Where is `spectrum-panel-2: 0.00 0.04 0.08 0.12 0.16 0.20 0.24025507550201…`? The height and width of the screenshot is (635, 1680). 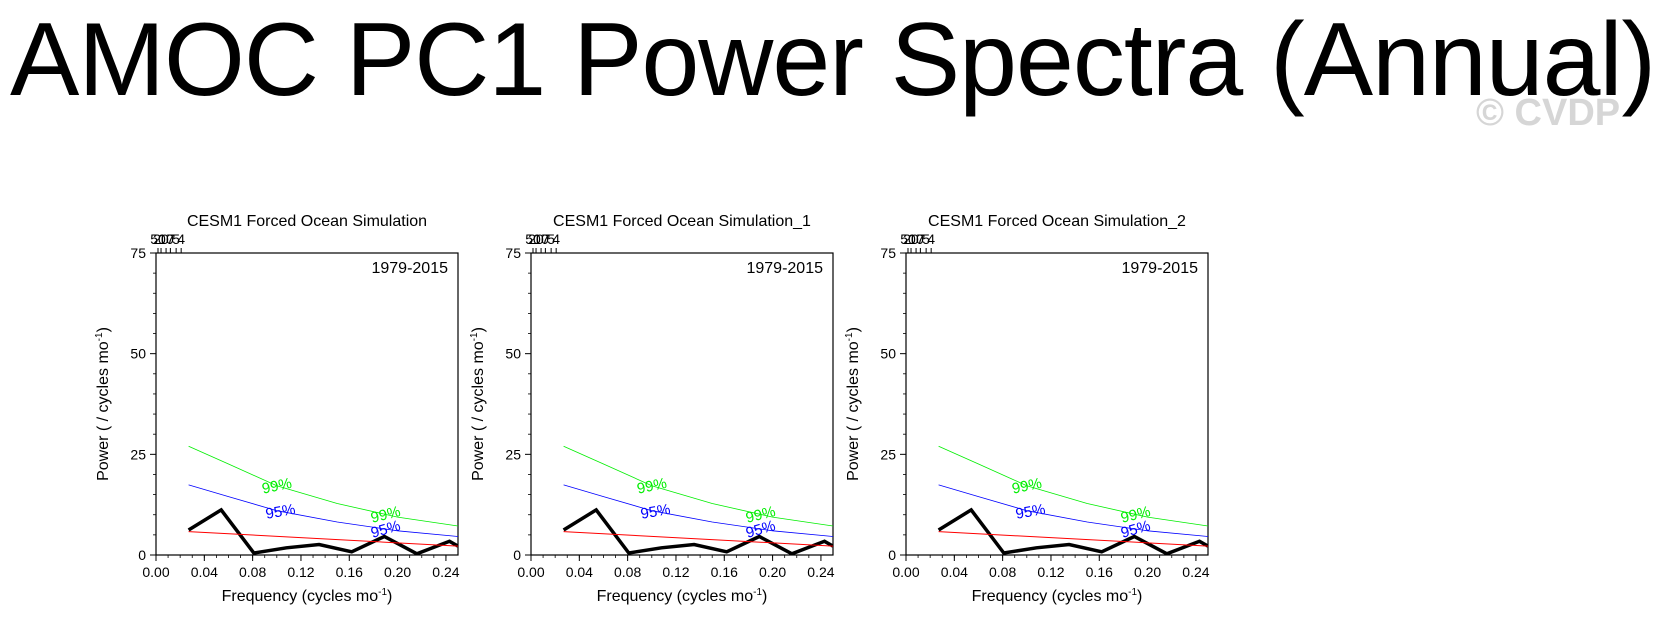 spectrum-panel-2: 0.00 0.04 0.08 0.12 0.16 0.20 0.24025507550201… is located at coordinates (652, 409).